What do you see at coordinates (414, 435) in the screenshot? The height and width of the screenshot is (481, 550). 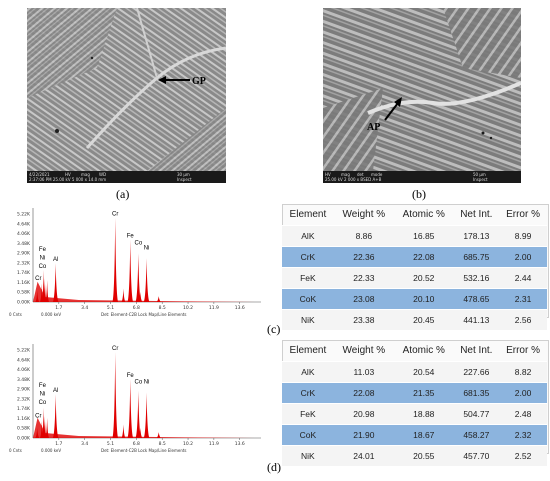 I see `table-row: CoK 21.90 18.67 458.27 2.32` at bounding box center [414, 435].